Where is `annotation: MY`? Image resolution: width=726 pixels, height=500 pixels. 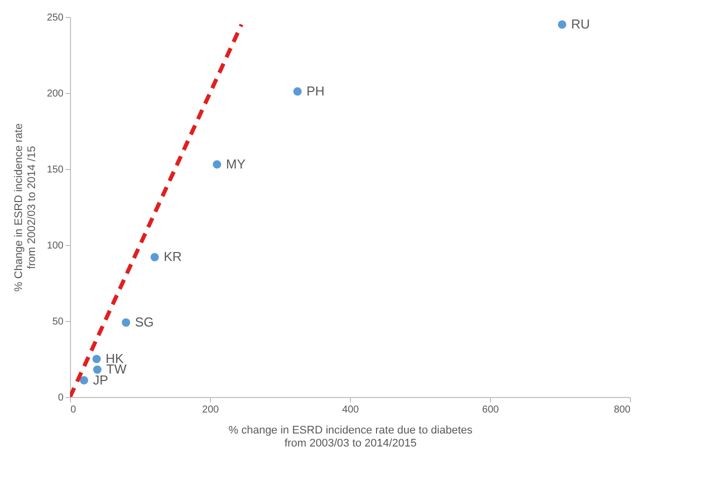 annotation: MY is located at coordinates (236, 164).